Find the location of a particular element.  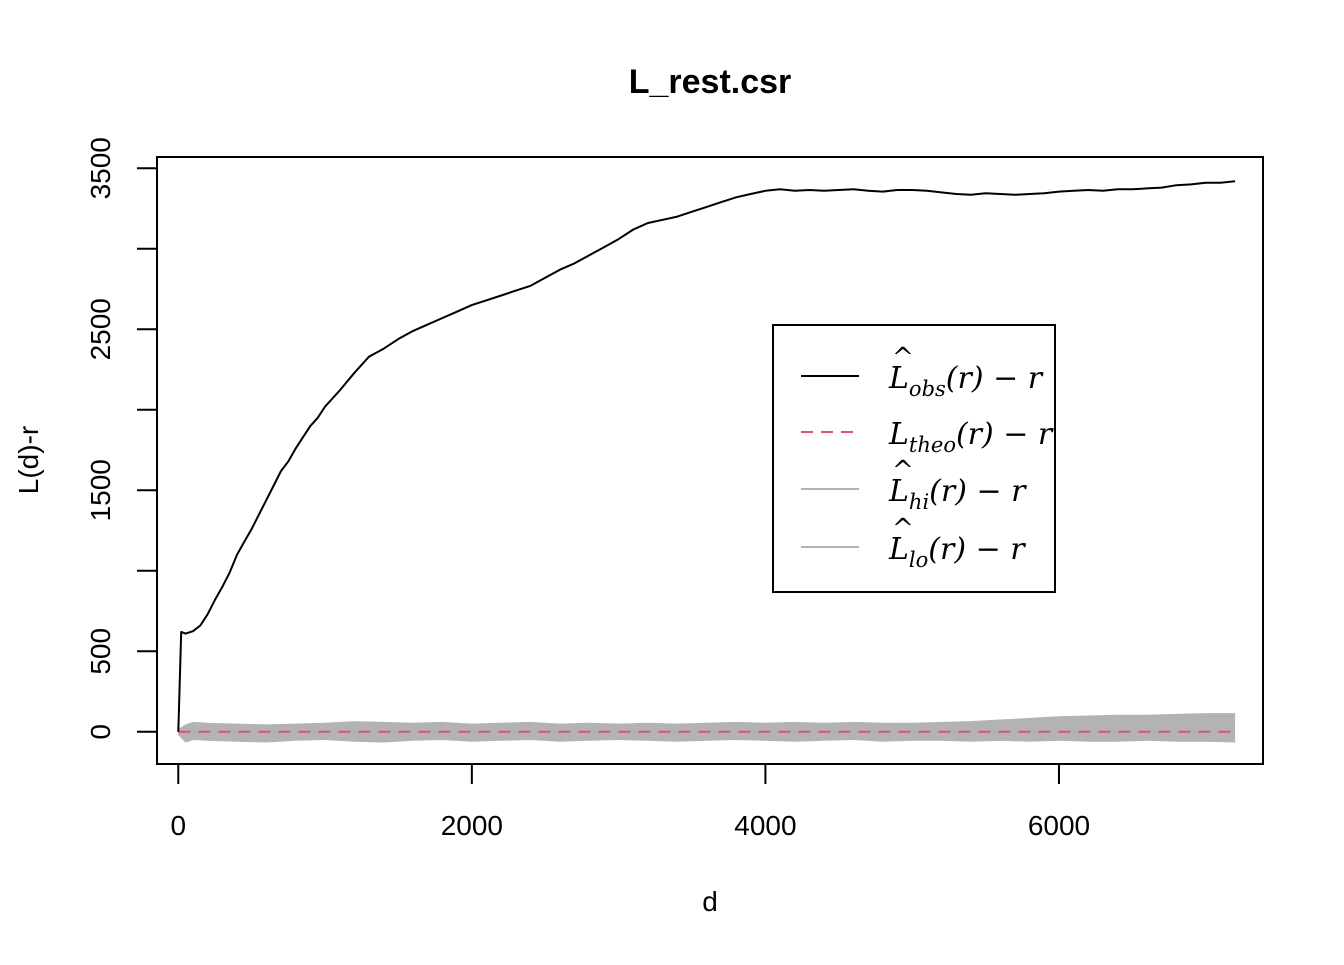

envelope-band is located at coordinates (707, 728).